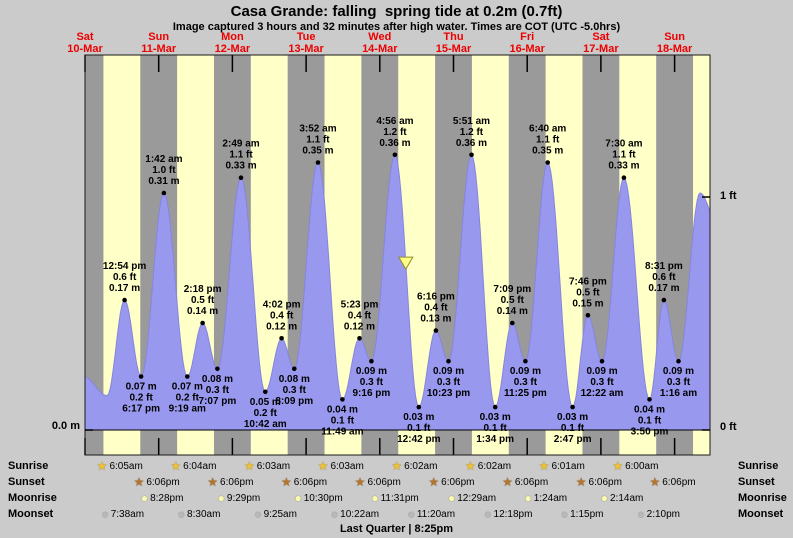 Image resolution: width=793 pixels, height=538 pixels. I want to click on sunset-row-label-left: Sunset, so click(26, 482).